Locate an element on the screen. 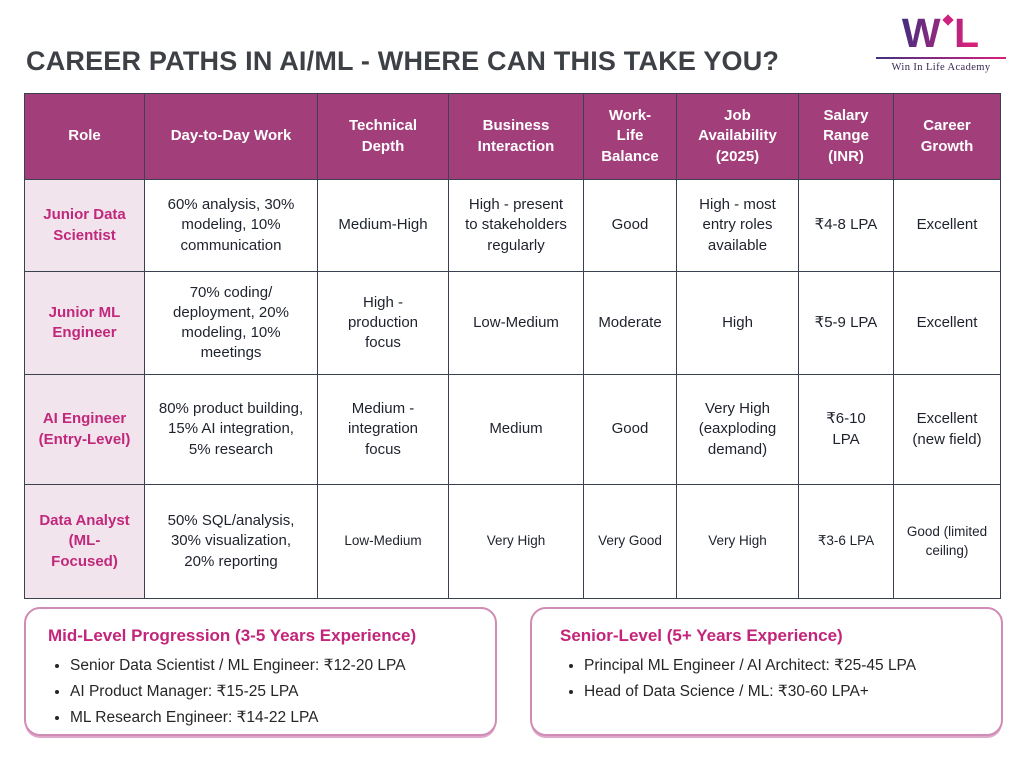 The height and width of the screenshot is (768, 1024). senior-level-box-title: Senior-Level (5+ Years Experience) is located at coordinates (701, 635).